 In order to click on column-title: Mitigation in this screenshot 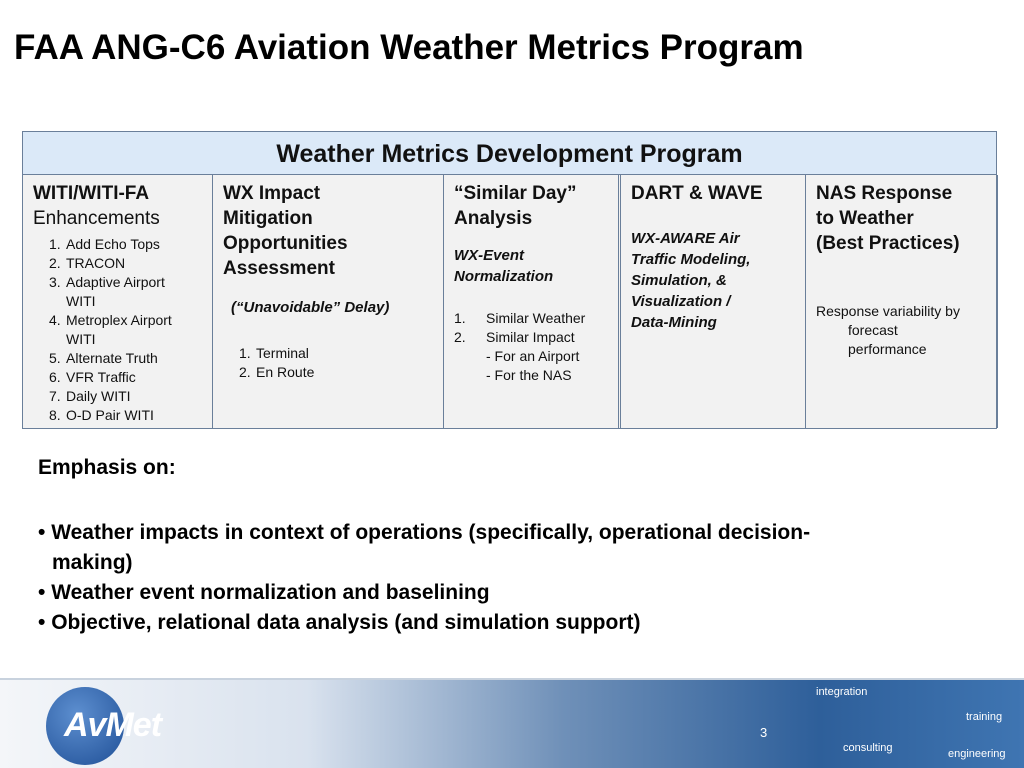, I will do `click(268, 218)`.